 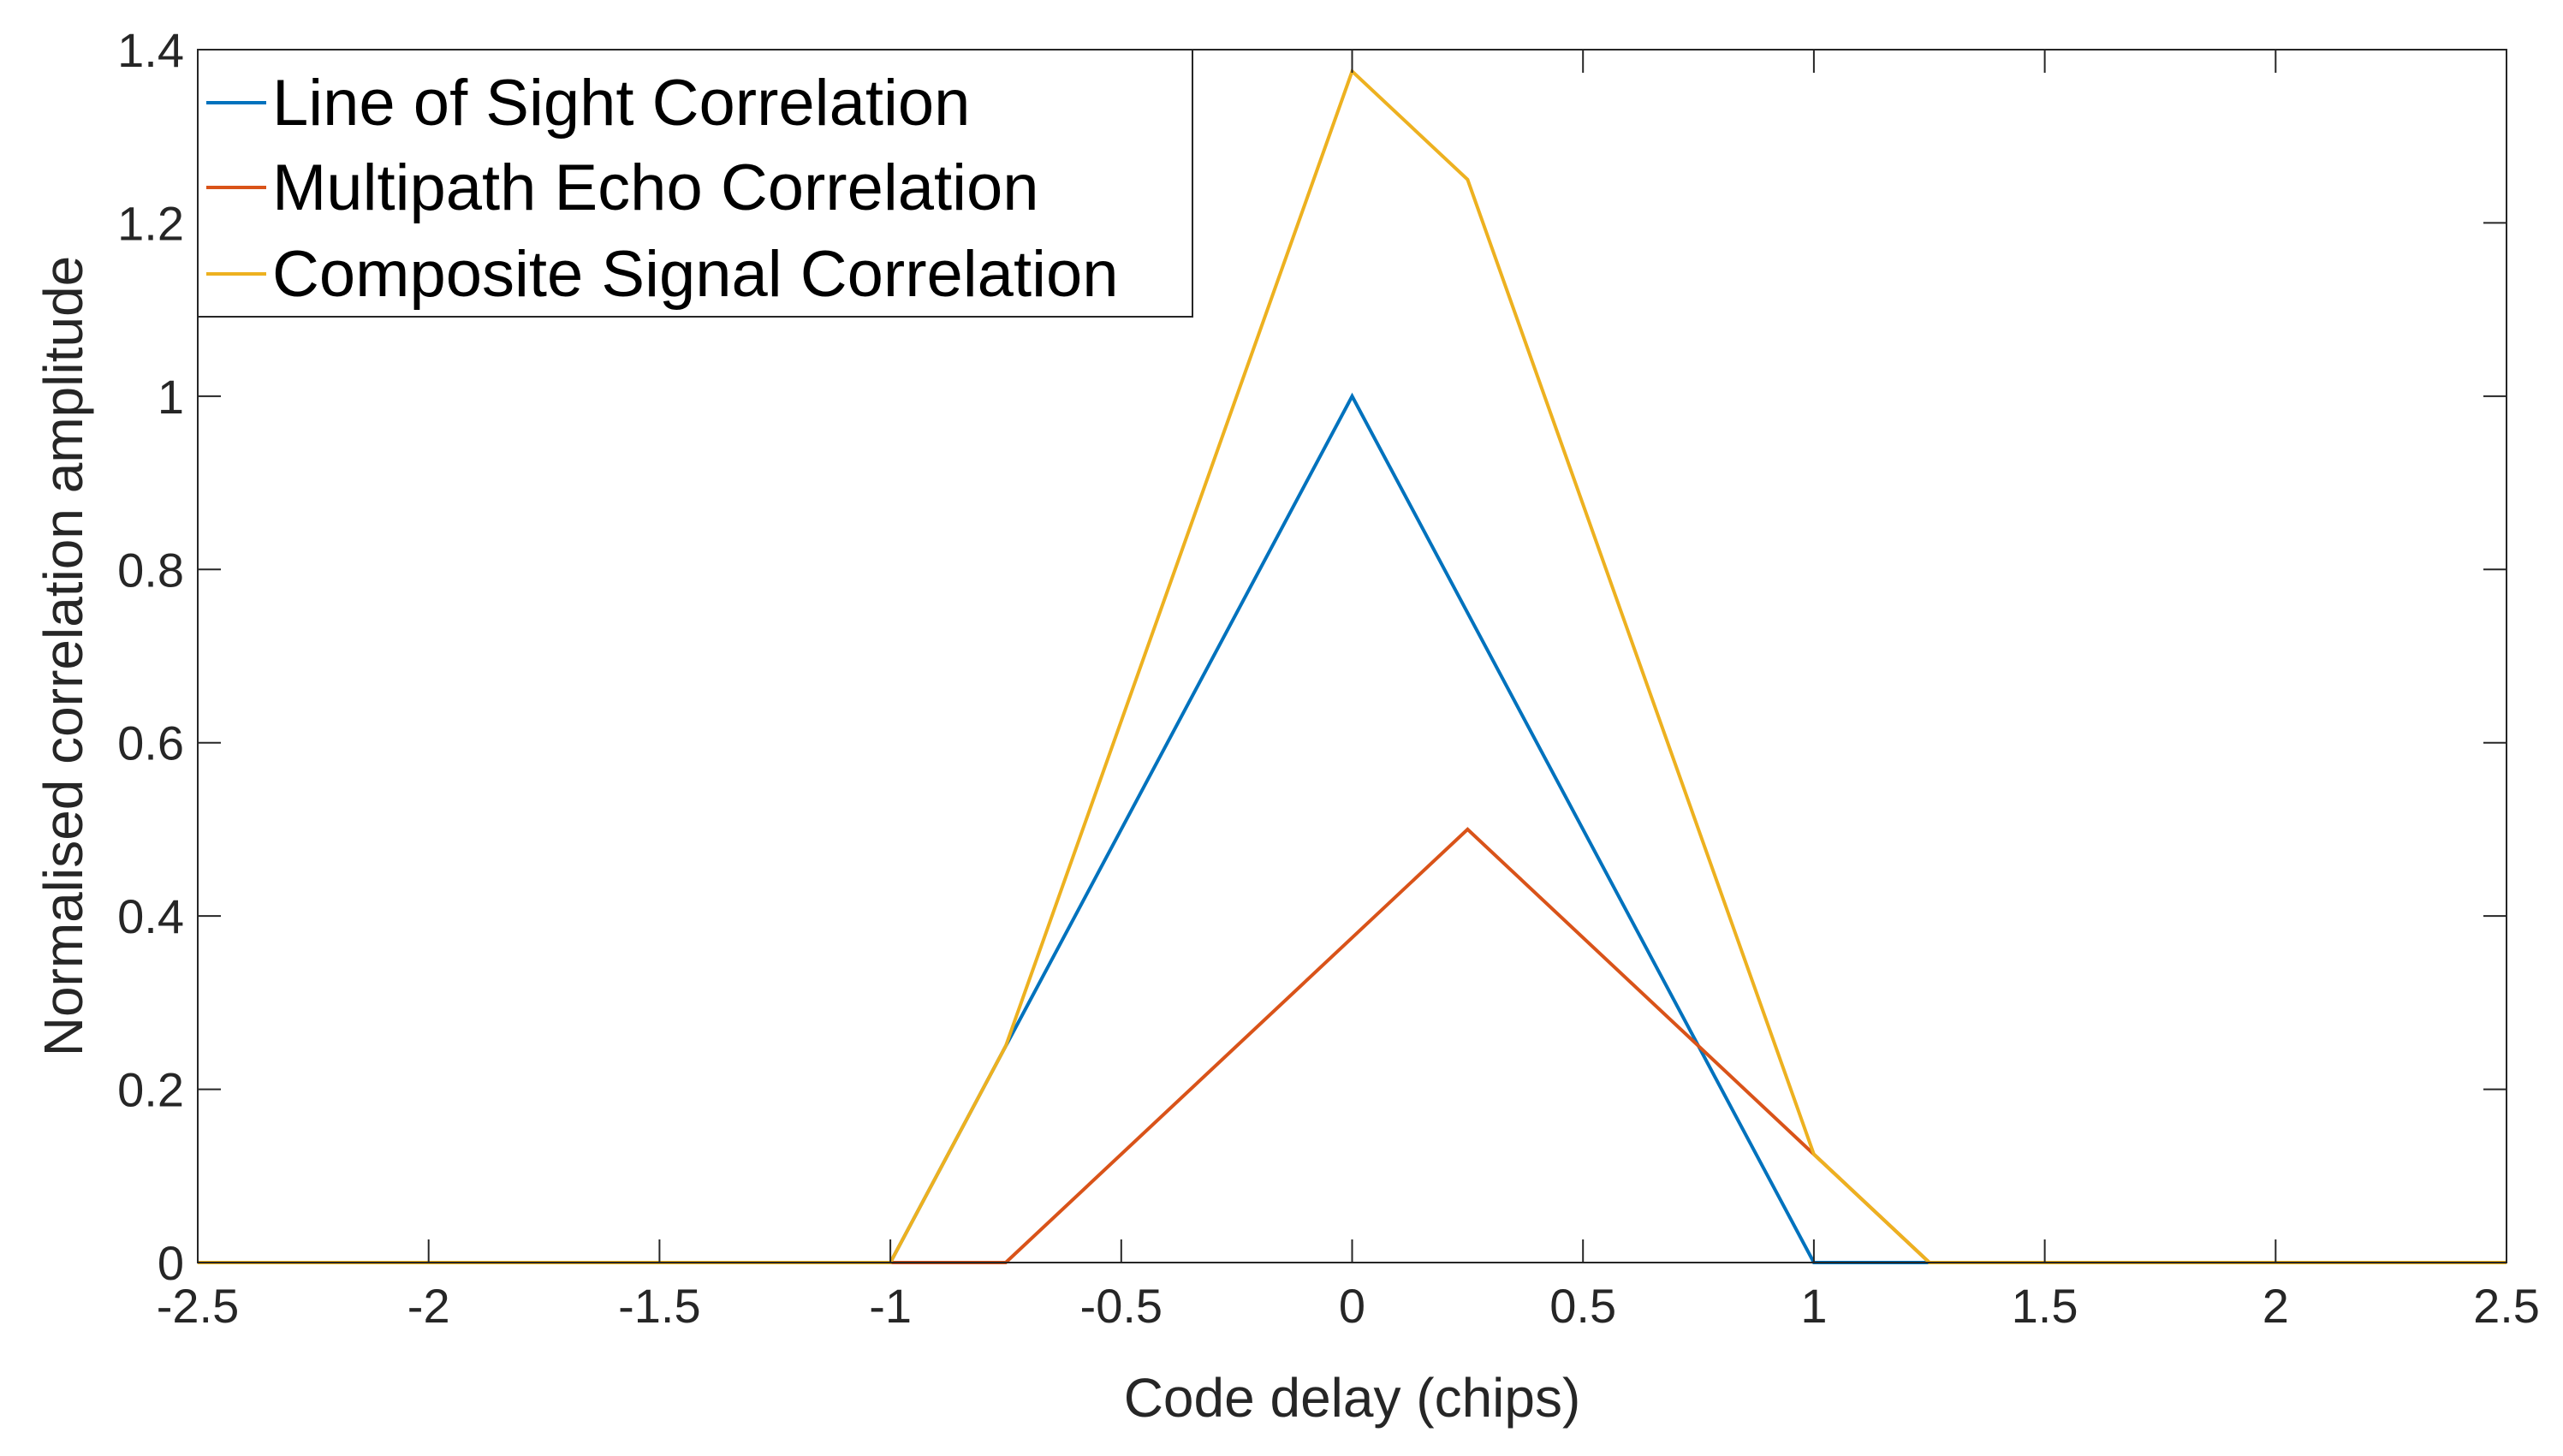 I want to click on legend-label-multipath-echo: Multipath Echo Correlation, so click(x=655, y=188).